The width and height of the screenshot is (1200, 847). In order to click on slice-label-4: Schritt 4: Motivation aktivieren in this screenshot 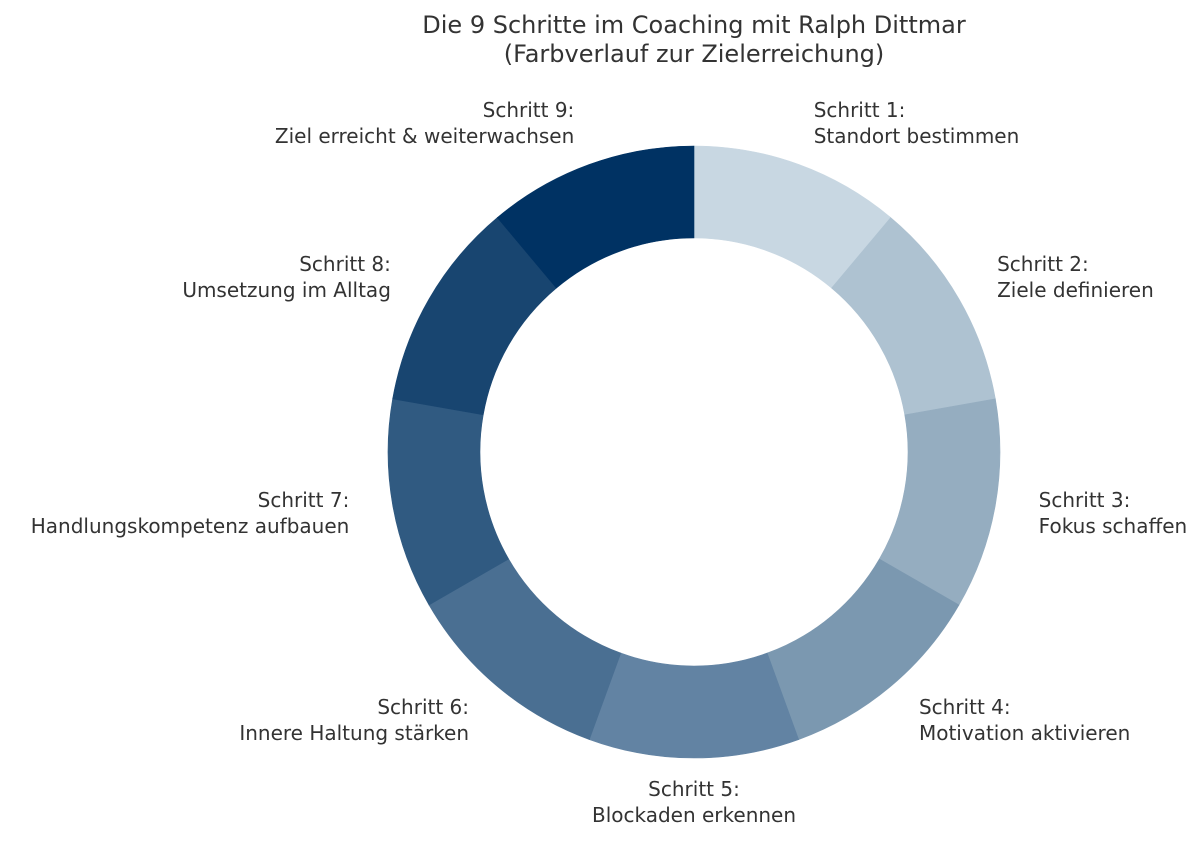, I will do `click(1024, 720)`.